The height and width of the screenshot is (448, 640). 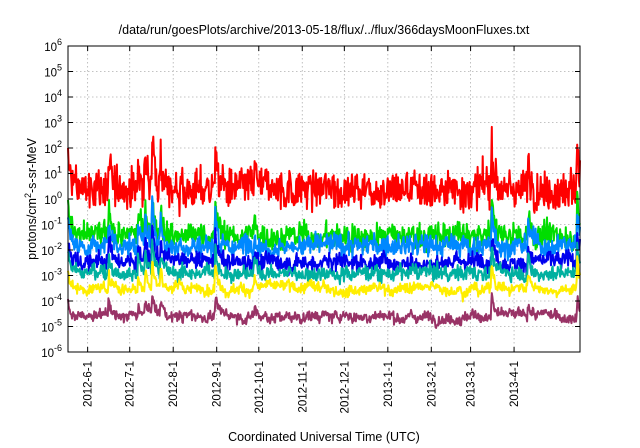 I want to click on y-tick-exponent: 0, so click(x=59, y=195).